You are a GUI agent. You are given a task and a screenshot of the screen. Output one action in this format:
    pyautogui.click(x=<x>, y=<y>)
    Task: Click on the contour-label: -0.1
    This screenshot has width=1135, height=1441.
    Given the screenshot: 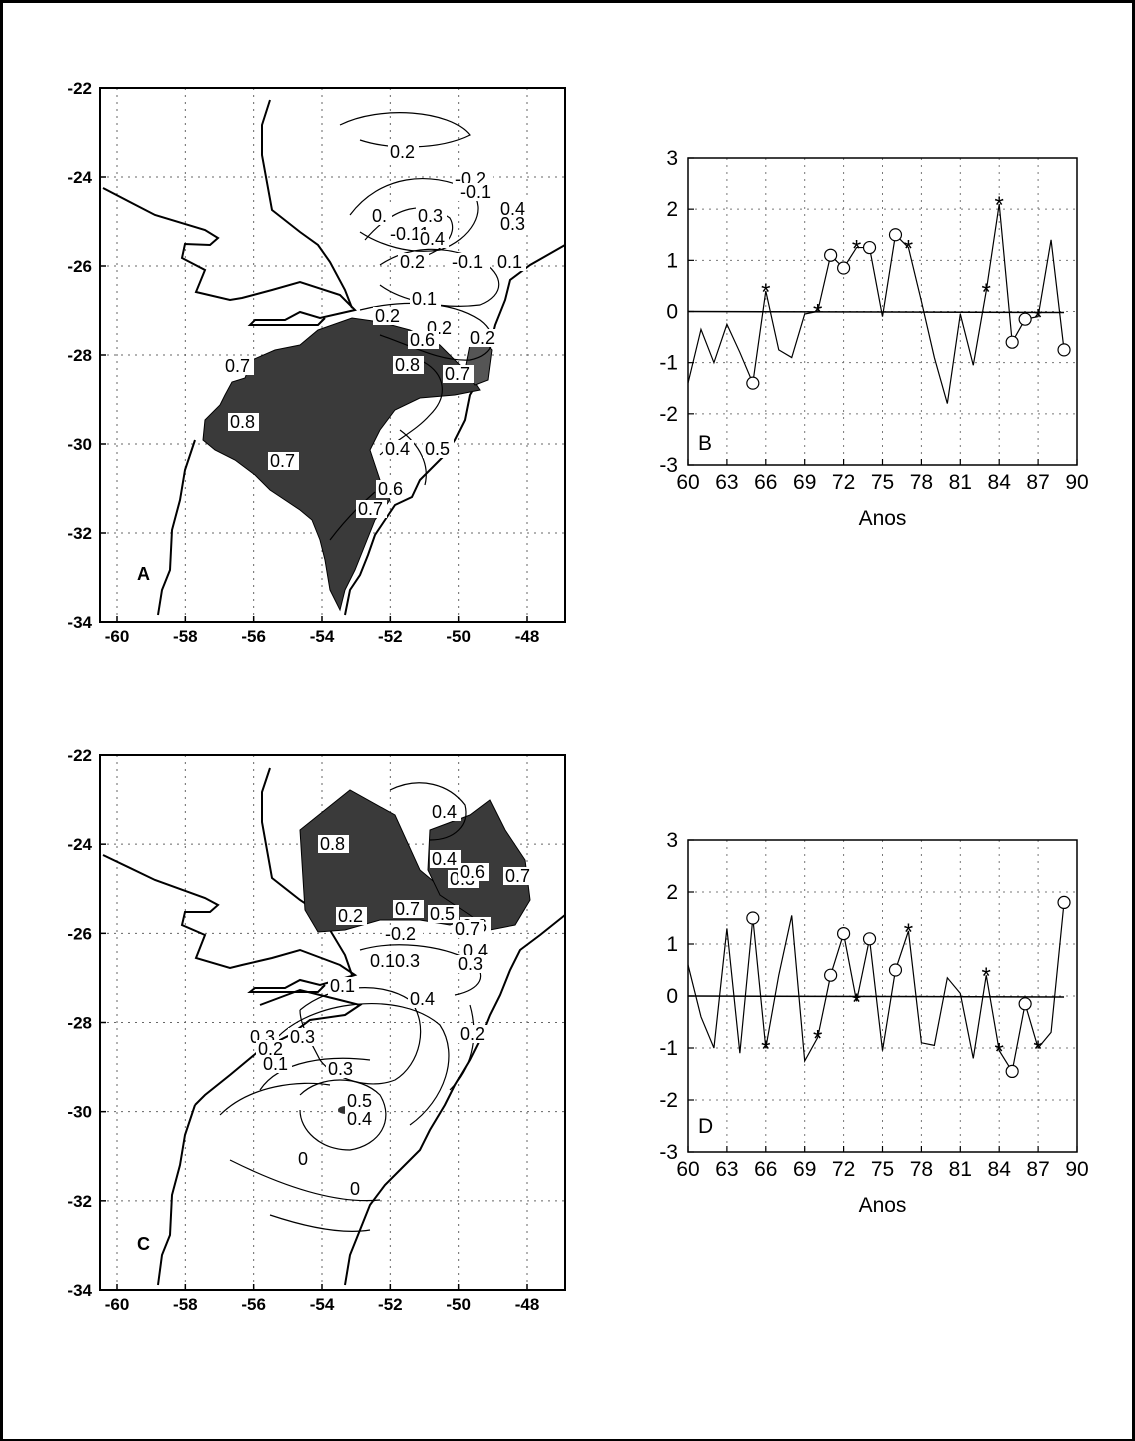 What is the action you would take?
    pyautogui.click(x=470, y=262)
    